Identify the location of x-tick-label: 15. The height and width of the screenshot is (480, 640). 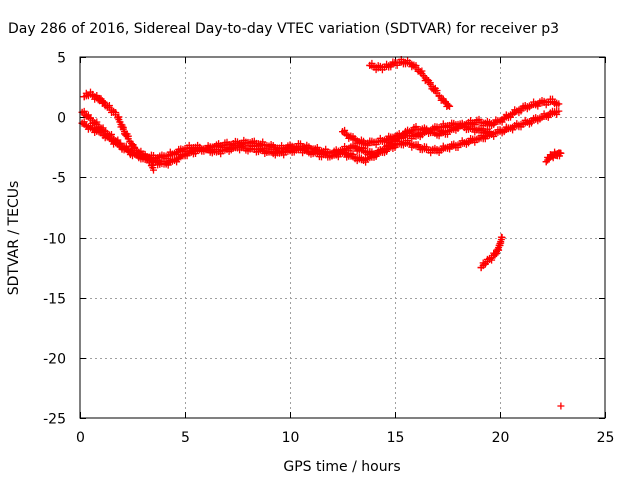
(396, 438).